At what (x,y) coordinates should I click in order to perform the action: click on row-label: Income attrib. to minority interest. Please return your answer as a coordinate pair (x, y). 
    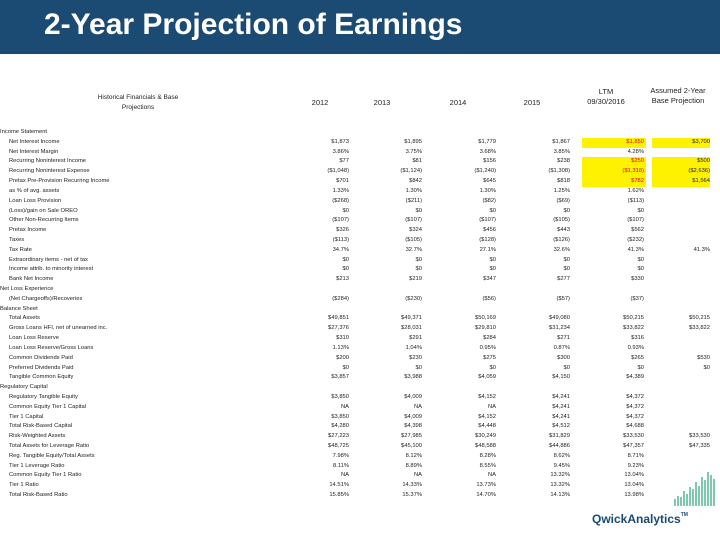
    Looking at the image, I should click on (51, 269).